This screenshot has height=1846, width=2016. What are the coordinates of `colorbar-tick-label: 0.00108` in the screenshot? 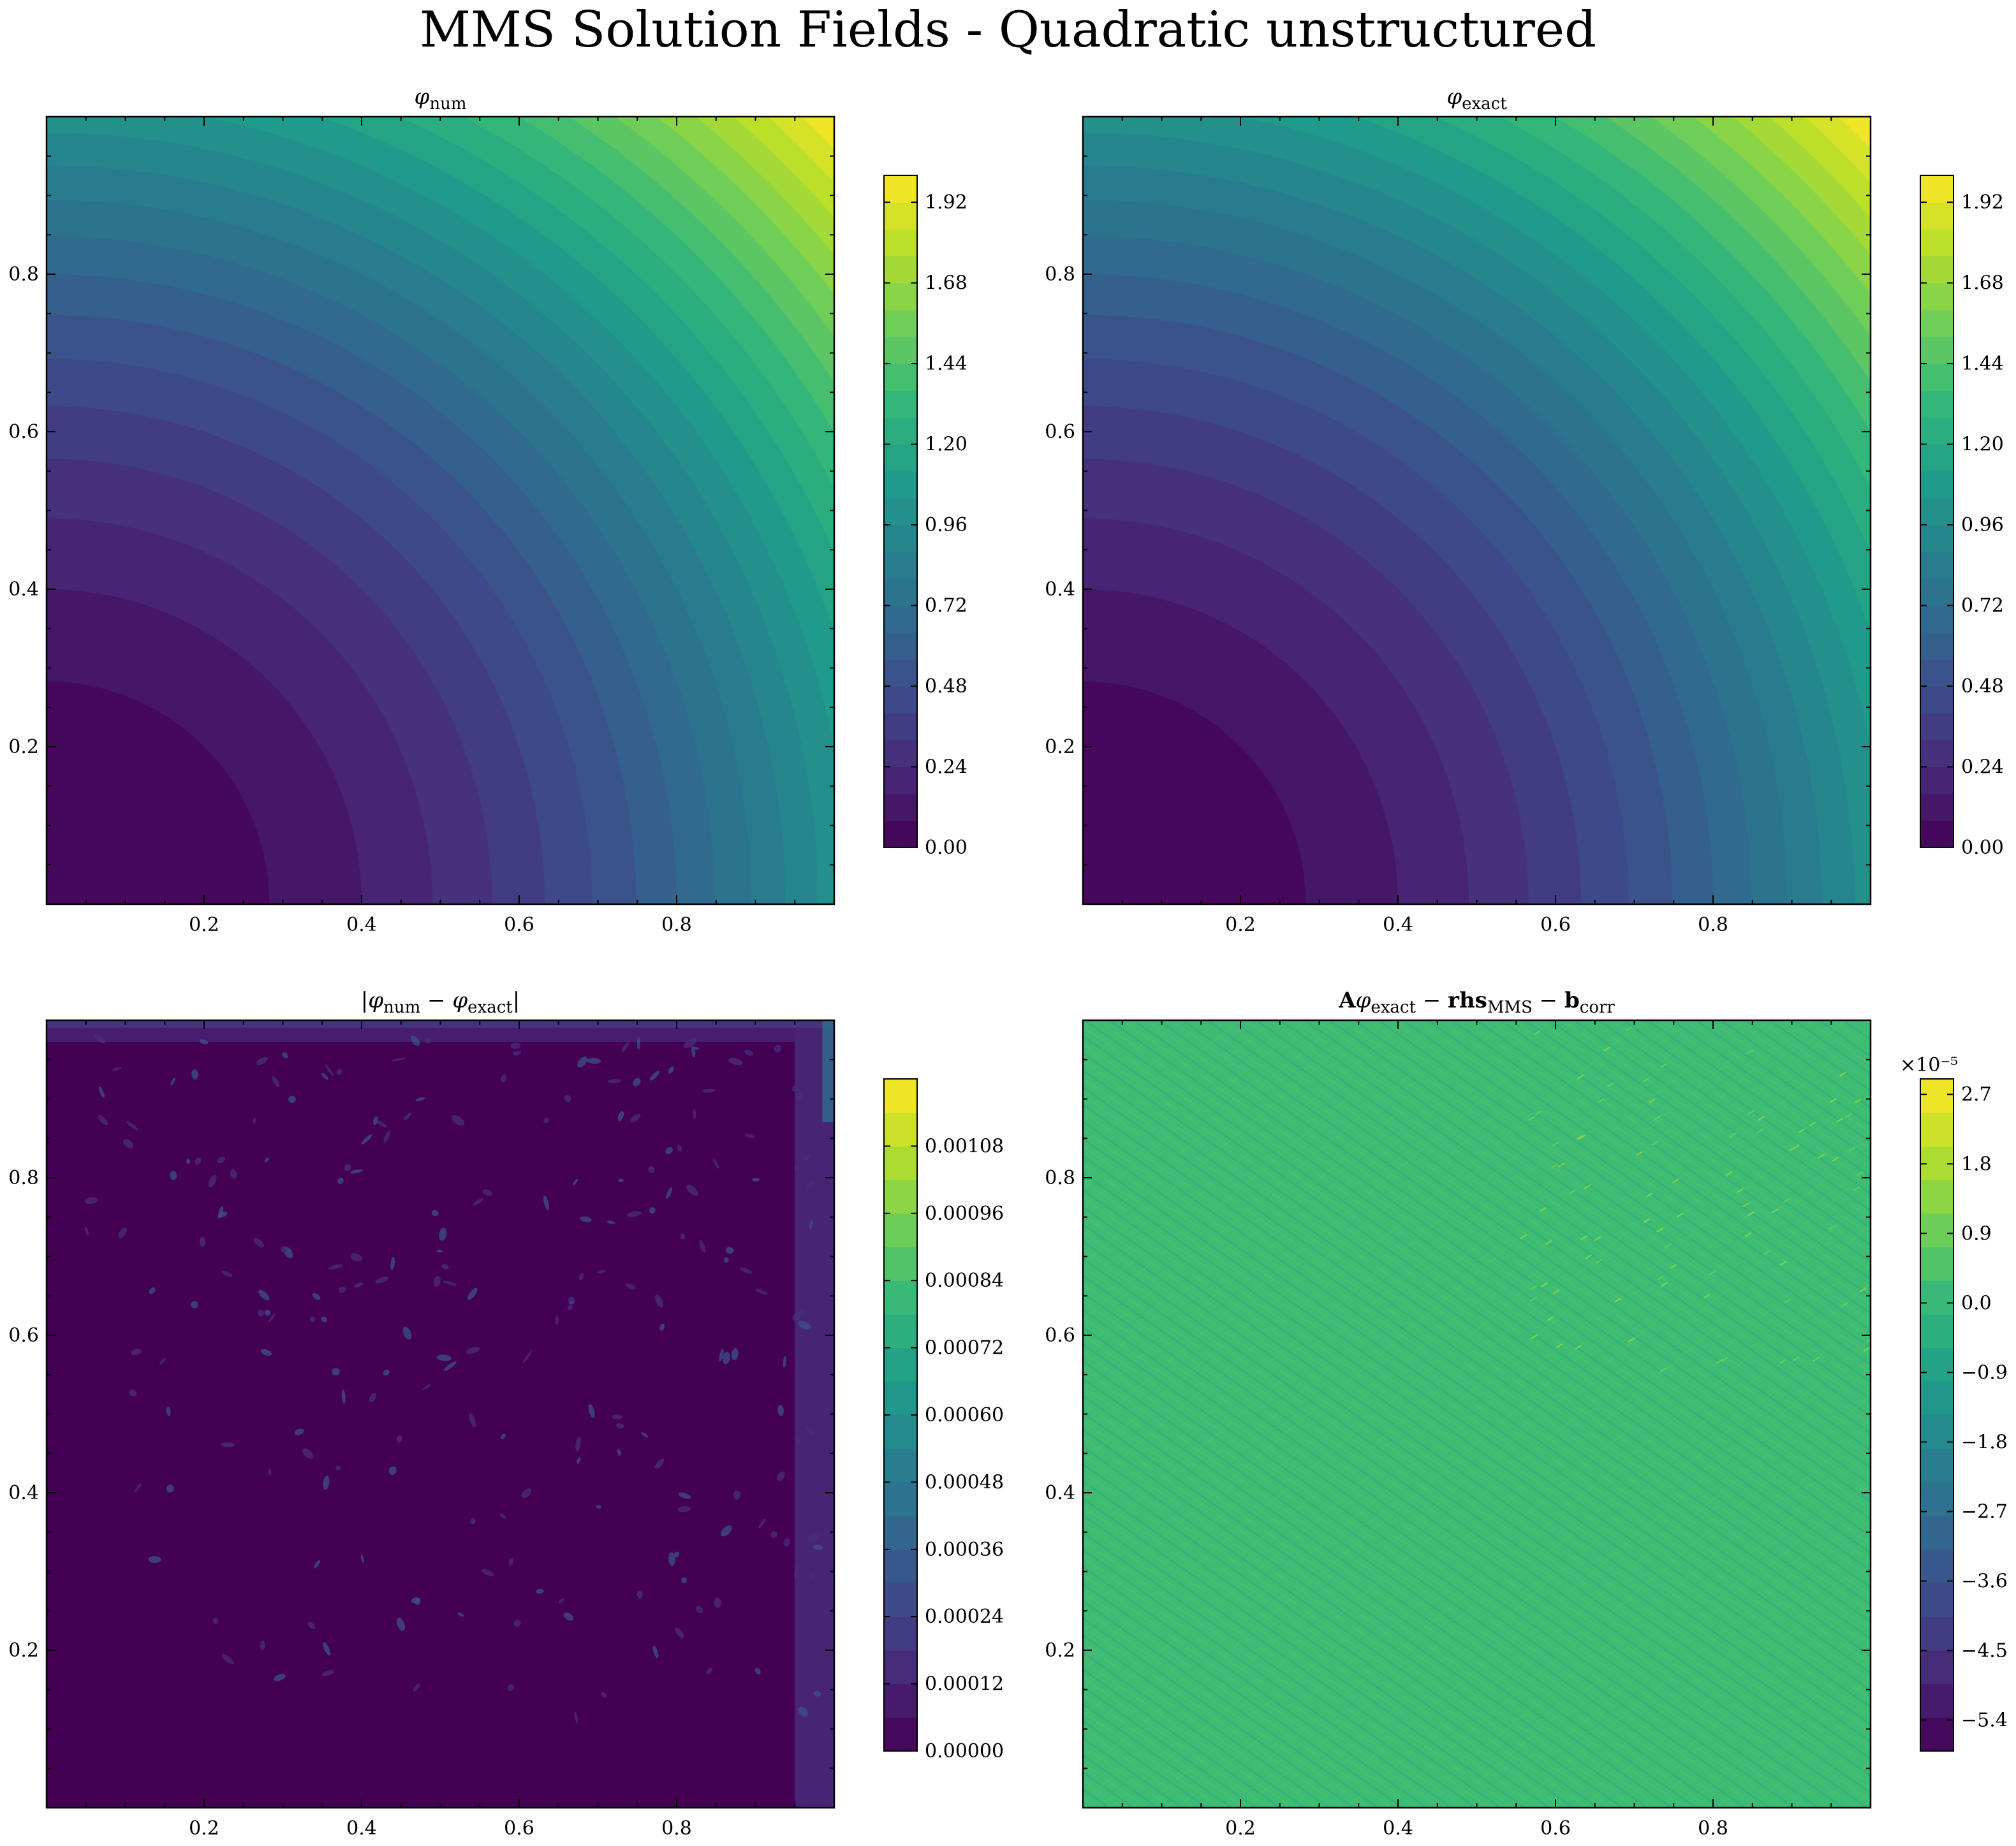 It's located at (964, 1146).